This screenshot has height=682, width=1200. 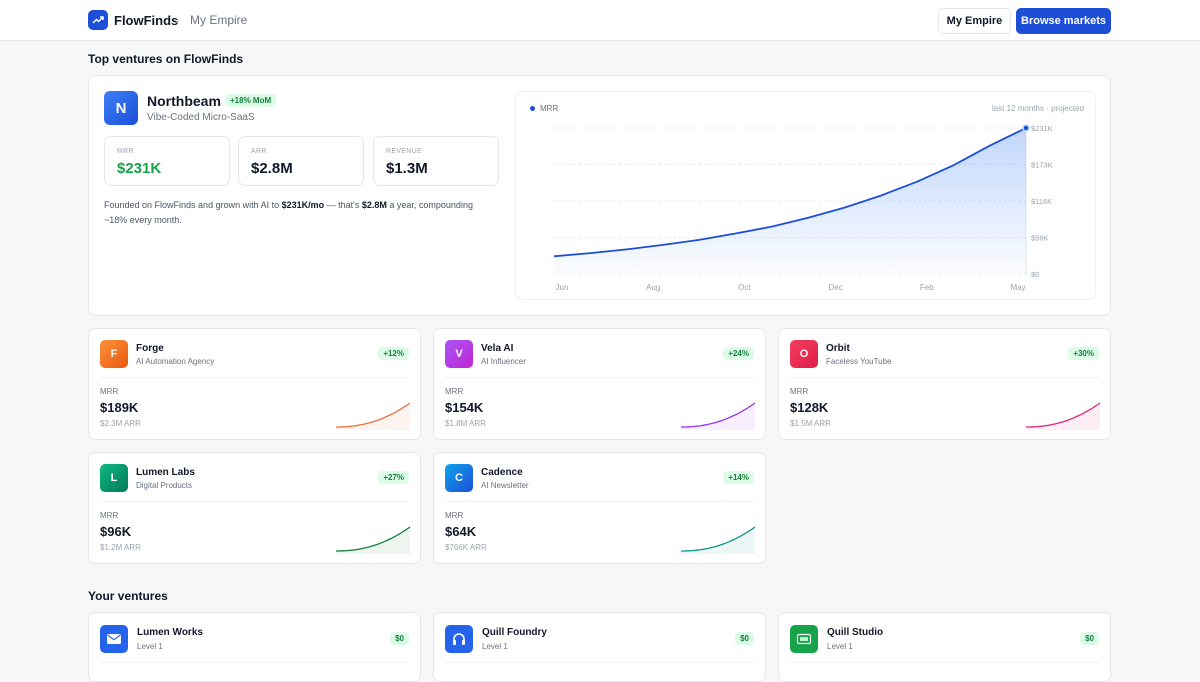 What do you see at coordinates (461, 531) in the screenshot?
I see `mrr-value: $64K` at bounding box center [461, 531].